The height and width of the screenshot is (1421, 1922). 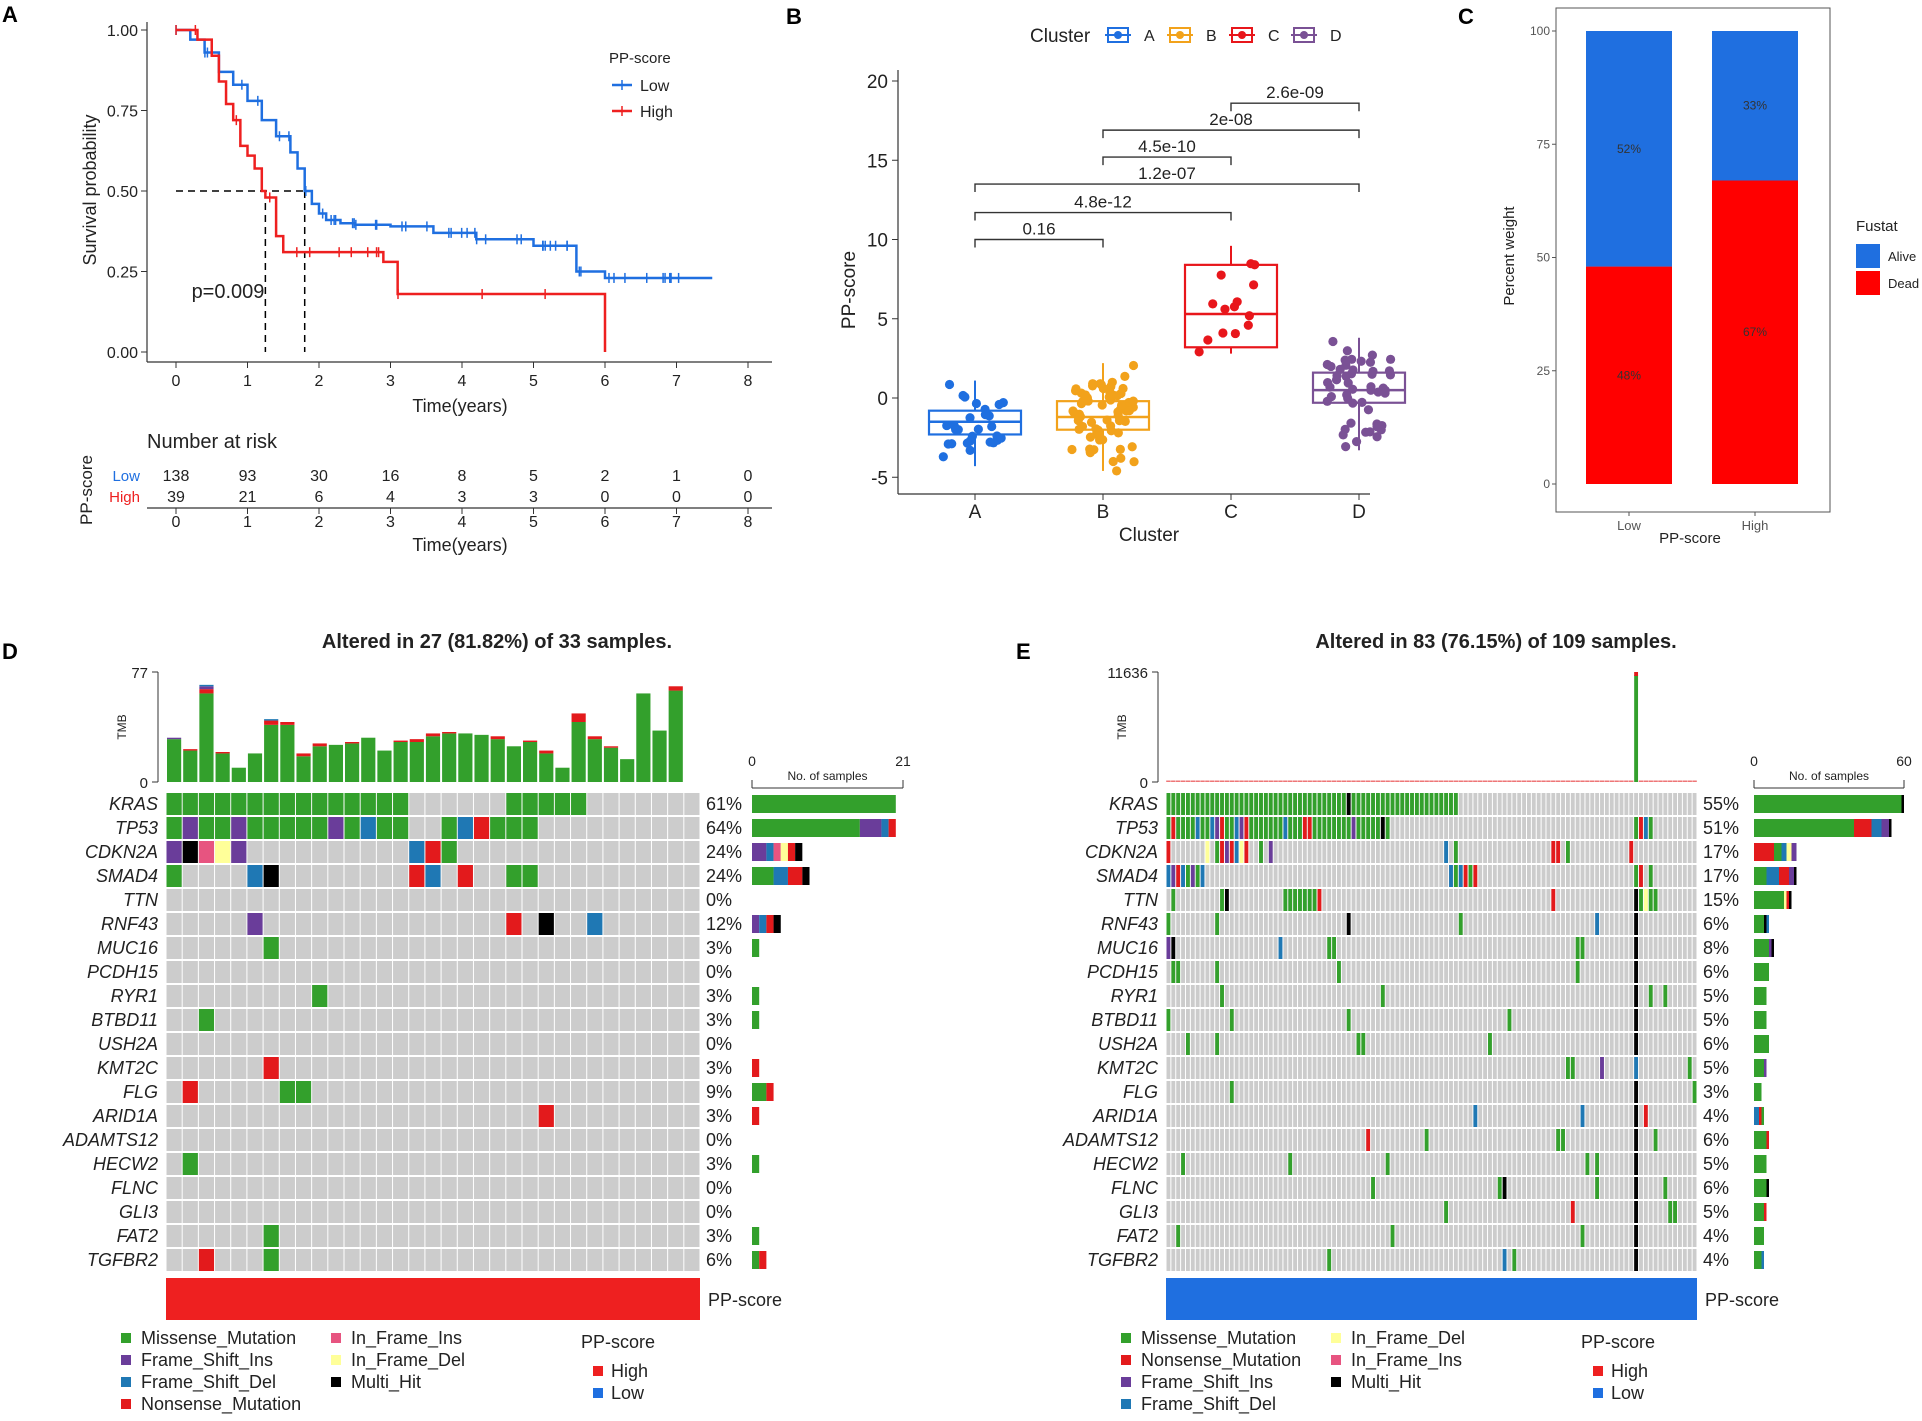 I want to click on x-axis-label: Time(years), so click(x=459, y=406).